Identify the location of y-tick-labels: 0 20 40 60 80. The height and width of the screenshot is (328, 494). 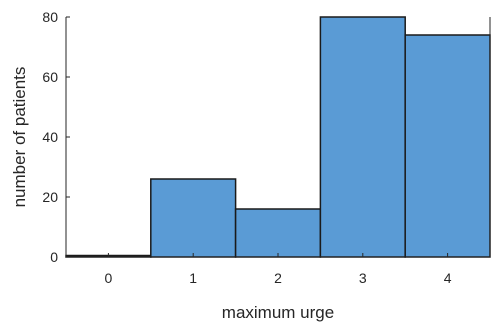
(50, 137).